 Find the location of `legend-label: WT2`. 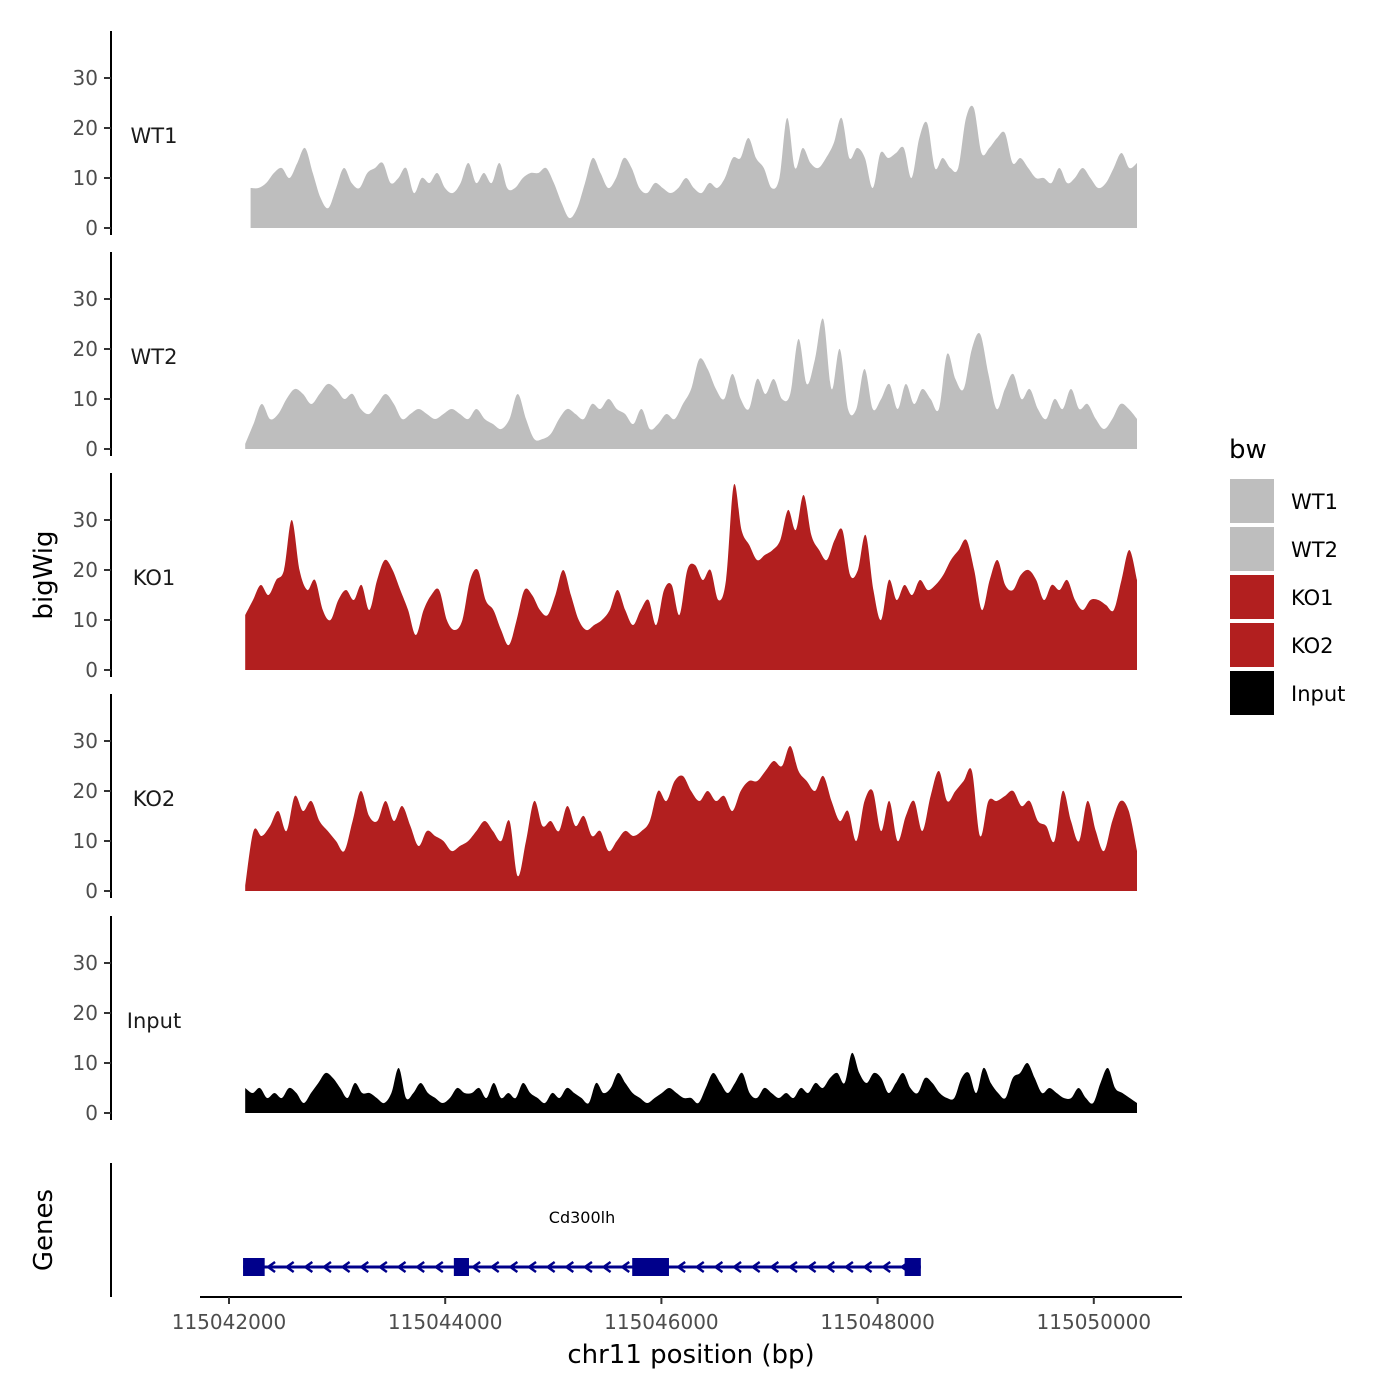

legend-label: WT2 is located at coordinates (1314, 550).